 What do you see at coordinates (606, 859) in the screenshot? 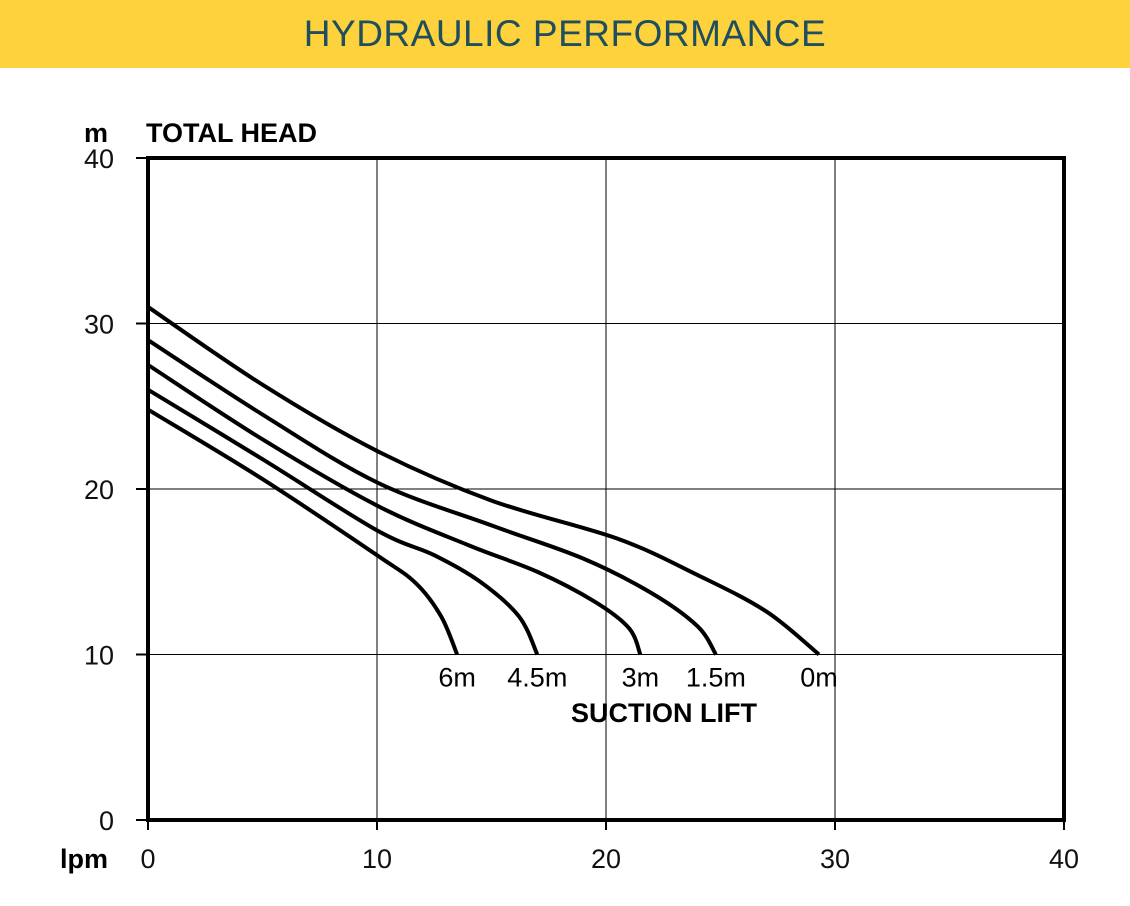
I see `x-tick-label: 20` at bounding box center [606, 859].